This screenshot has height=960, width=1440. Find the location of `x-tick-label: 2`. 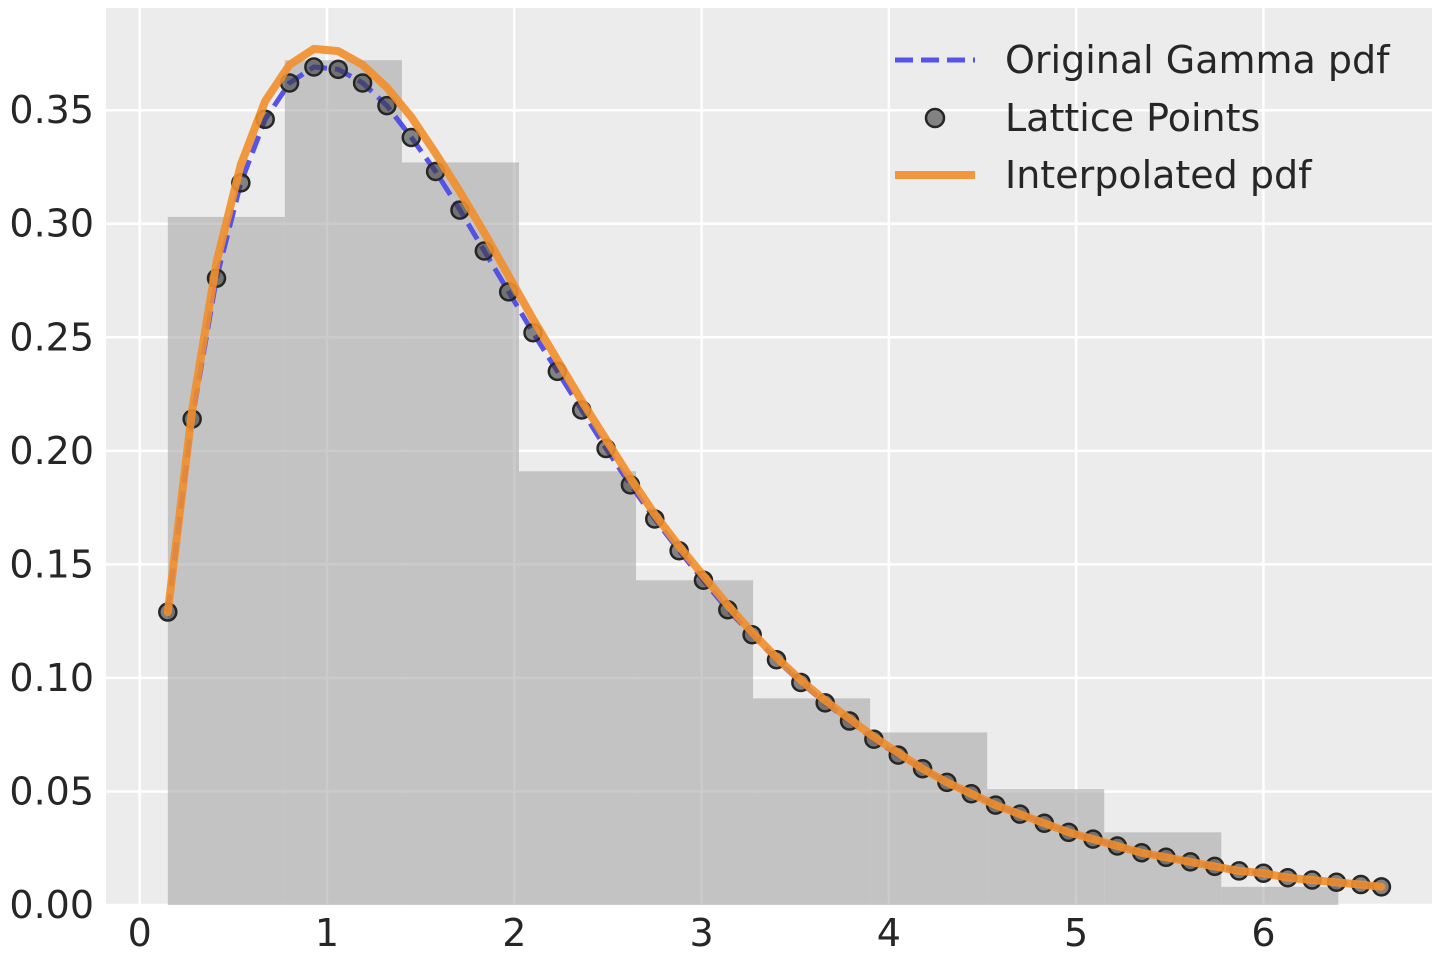

x-tick-label: 2 is located at coordinates (514, 933).